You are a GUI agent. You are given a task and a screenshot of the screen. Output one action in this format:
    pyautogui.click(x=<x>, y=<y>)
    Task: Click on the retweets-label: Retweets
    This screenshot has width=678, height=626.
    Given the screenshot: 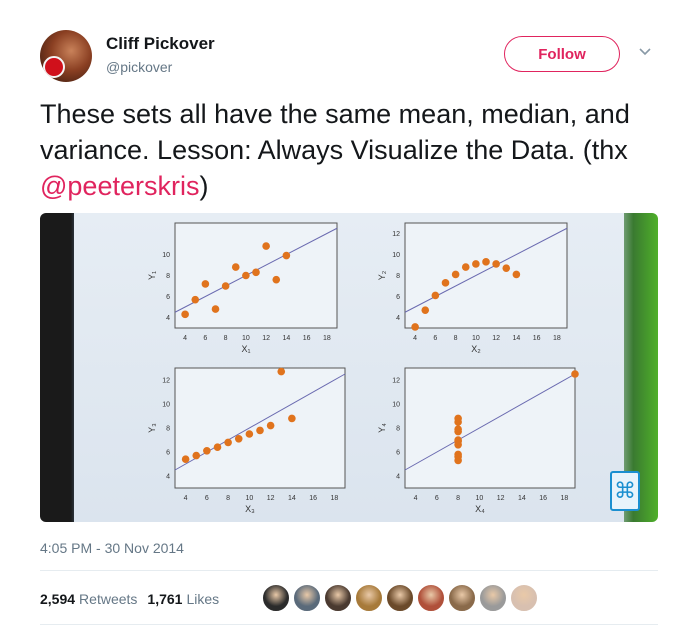 What is the action you would take?
    pyautogui.click(x=108, y=599)
    